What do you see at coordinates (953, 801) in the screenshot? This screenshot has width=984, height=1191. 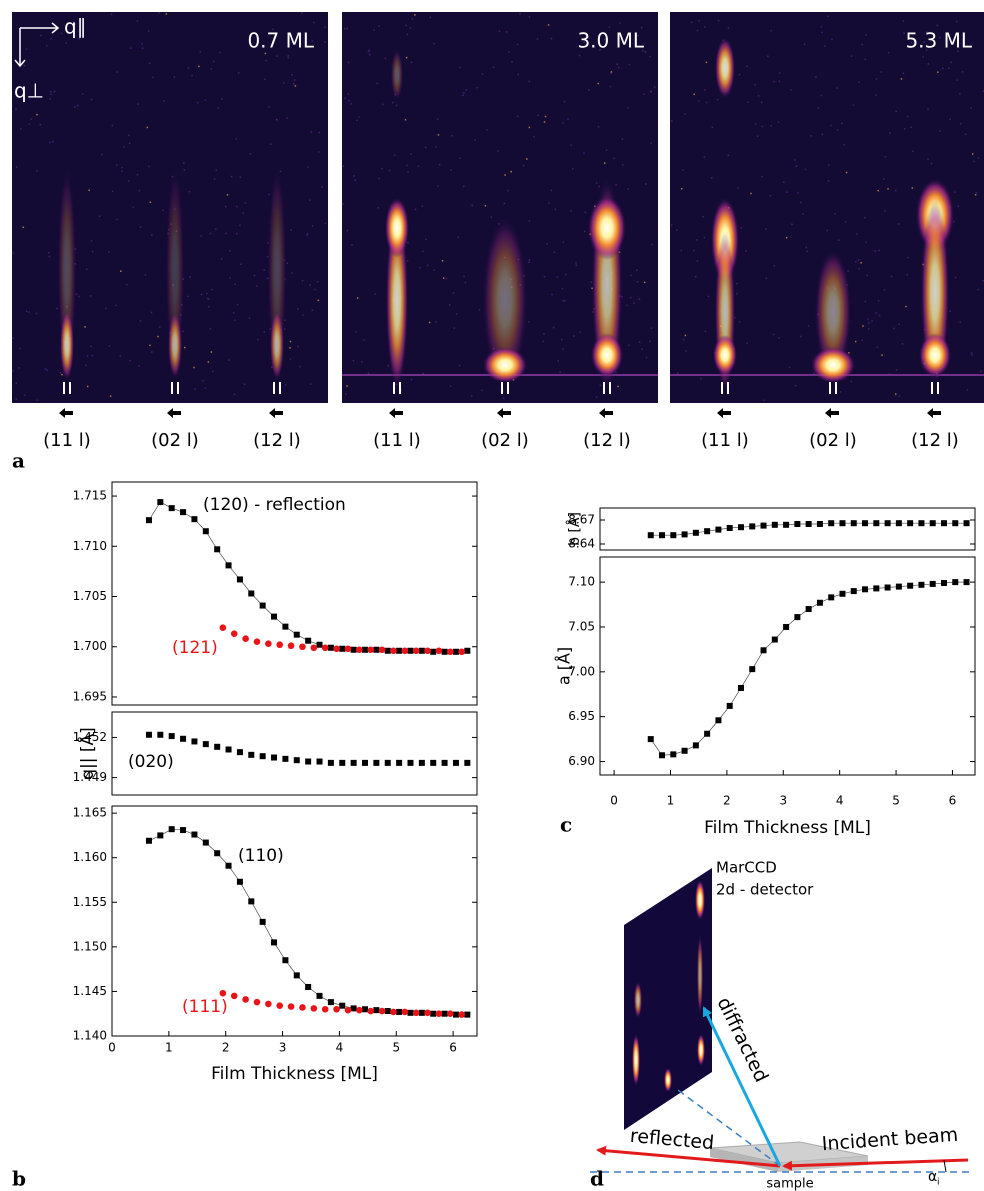 I see `x-tick-label: 6` at bounding box center [953, 801].